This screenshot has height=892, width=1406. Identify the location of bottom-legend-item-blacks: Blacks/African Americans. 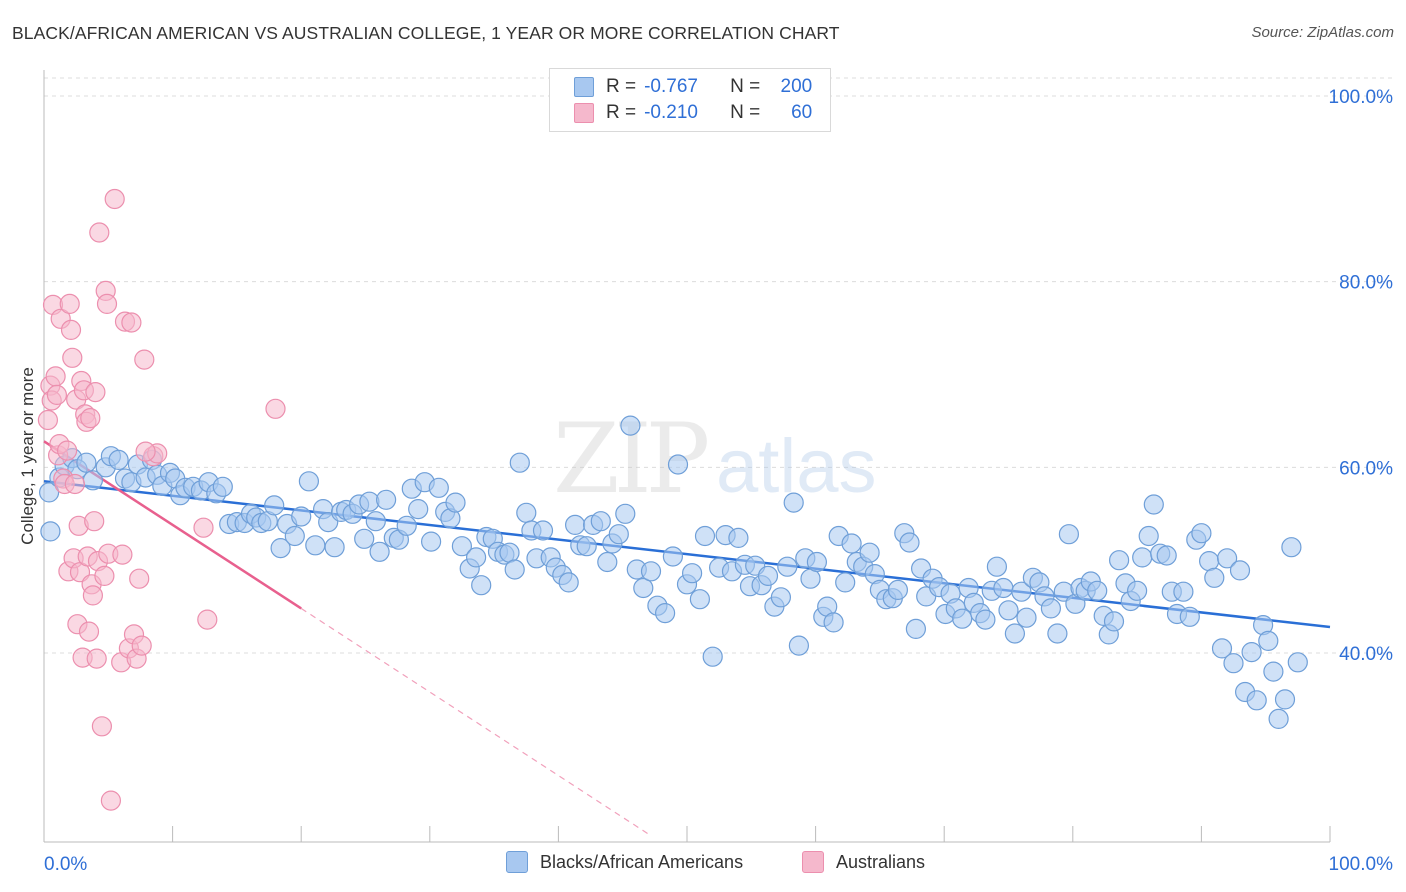
(624, 862).